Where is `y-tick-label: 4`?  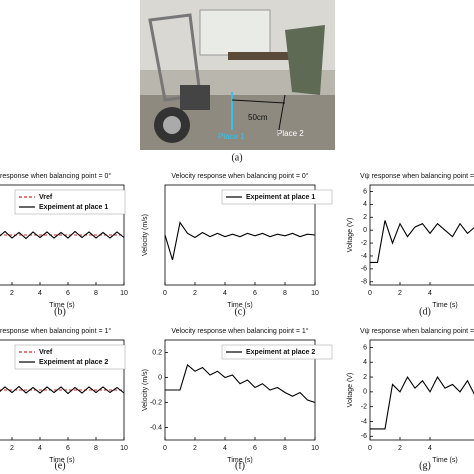
y-tick-label: 4 is located at coordinates (365, 204).